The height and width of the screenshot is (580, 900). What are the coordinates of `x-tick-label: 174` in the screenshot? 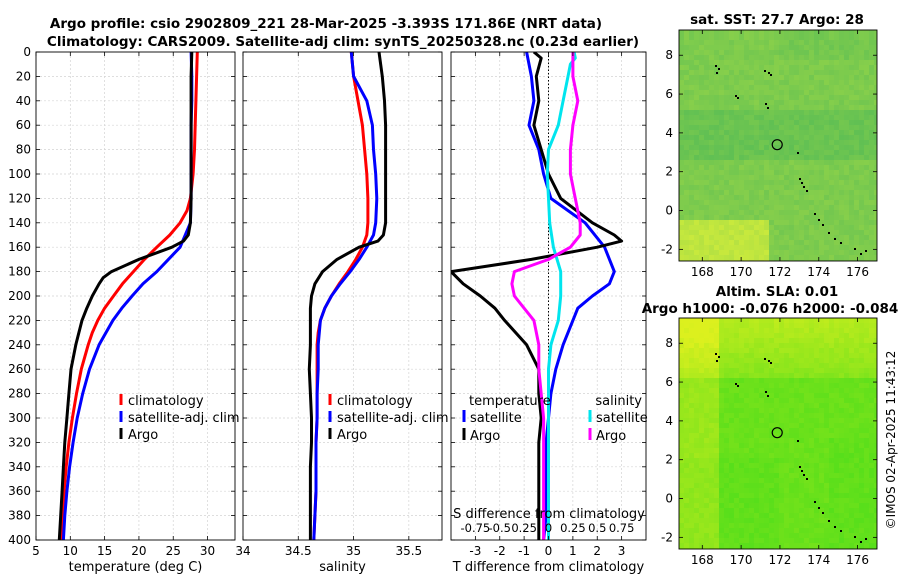 It's located at (818, 272).